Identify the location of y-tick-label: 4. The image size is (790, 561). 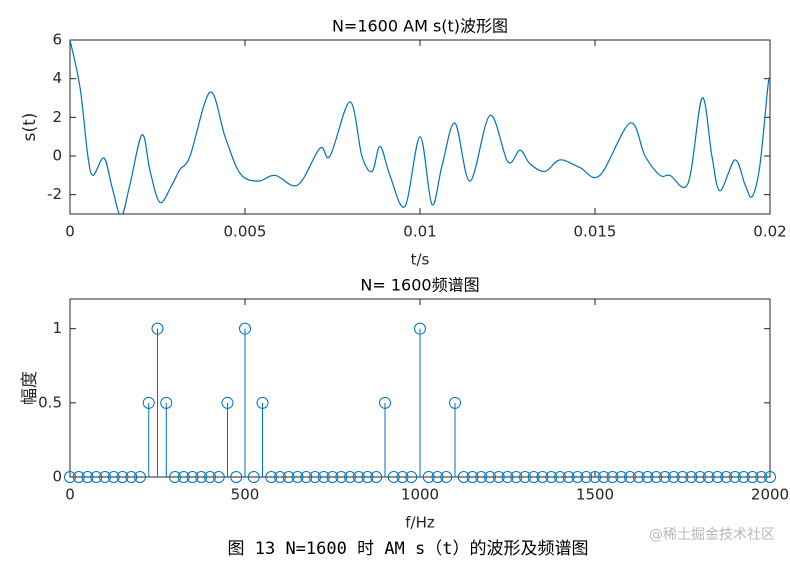
(57, 78).